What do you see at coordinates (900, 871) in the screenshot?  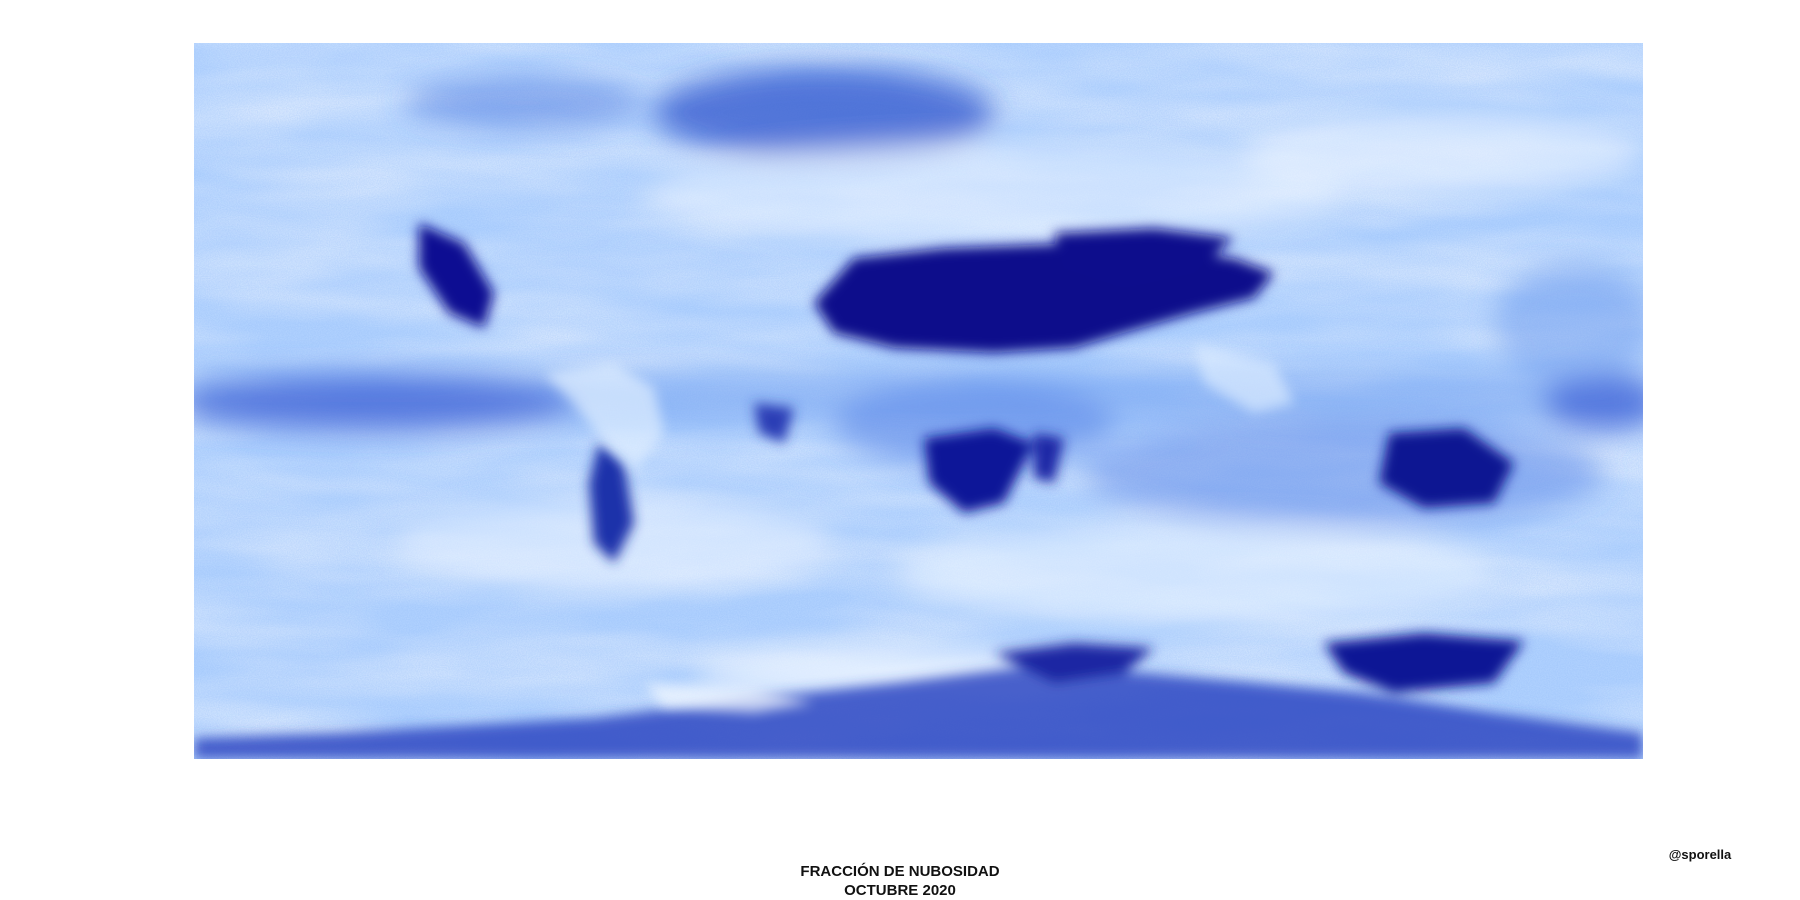 I see `map-title: FRACCIÓN DE NUBOSIDAD` at bounding box center [900, 871].